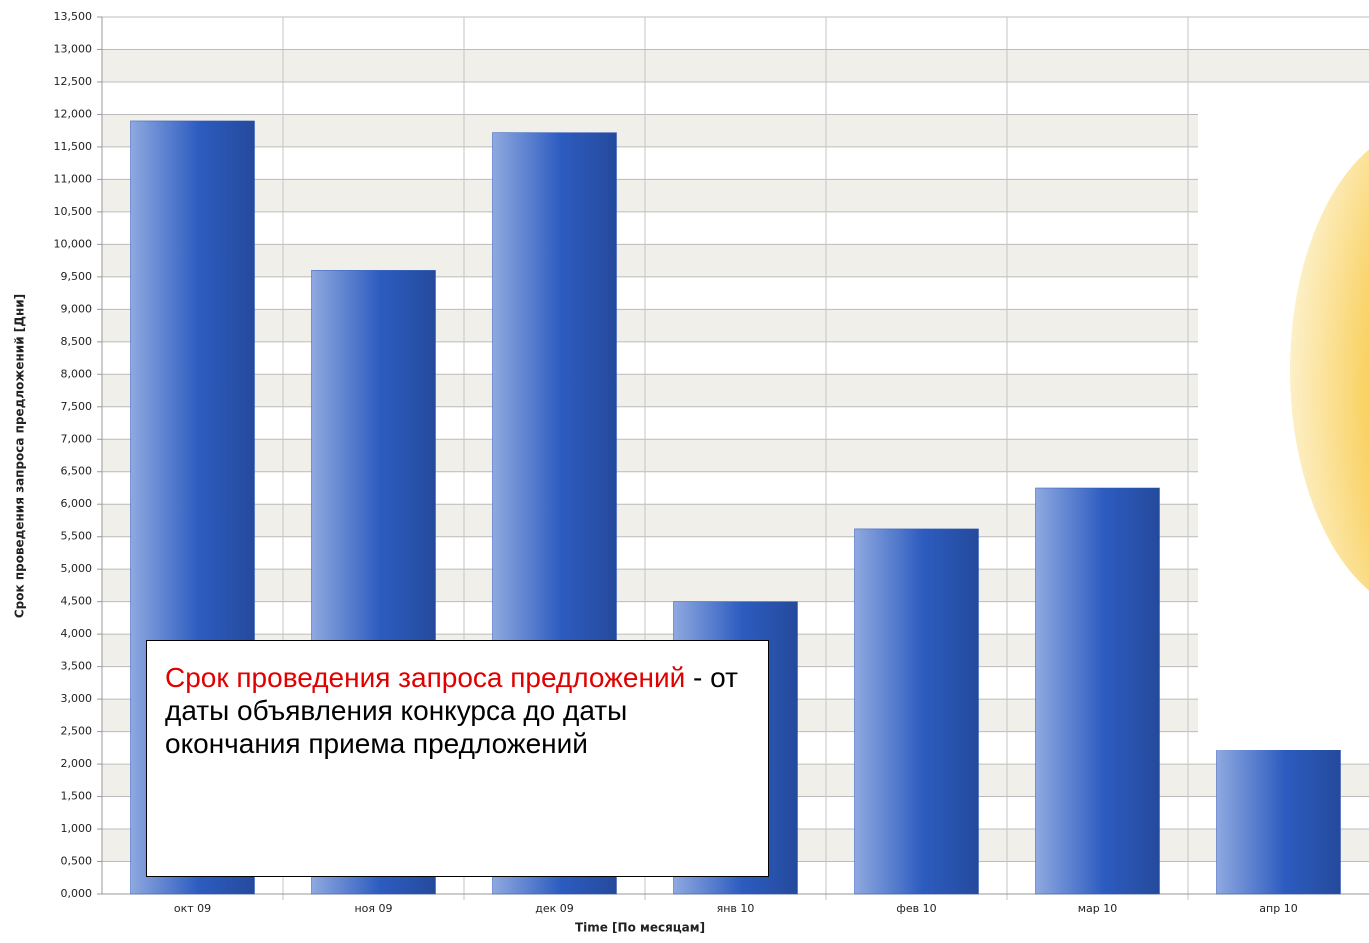  What do you see at coordinates (77, 568) in the screenshot?
I see `y-tick-label: 5,000` at bounding box center [77, 568].